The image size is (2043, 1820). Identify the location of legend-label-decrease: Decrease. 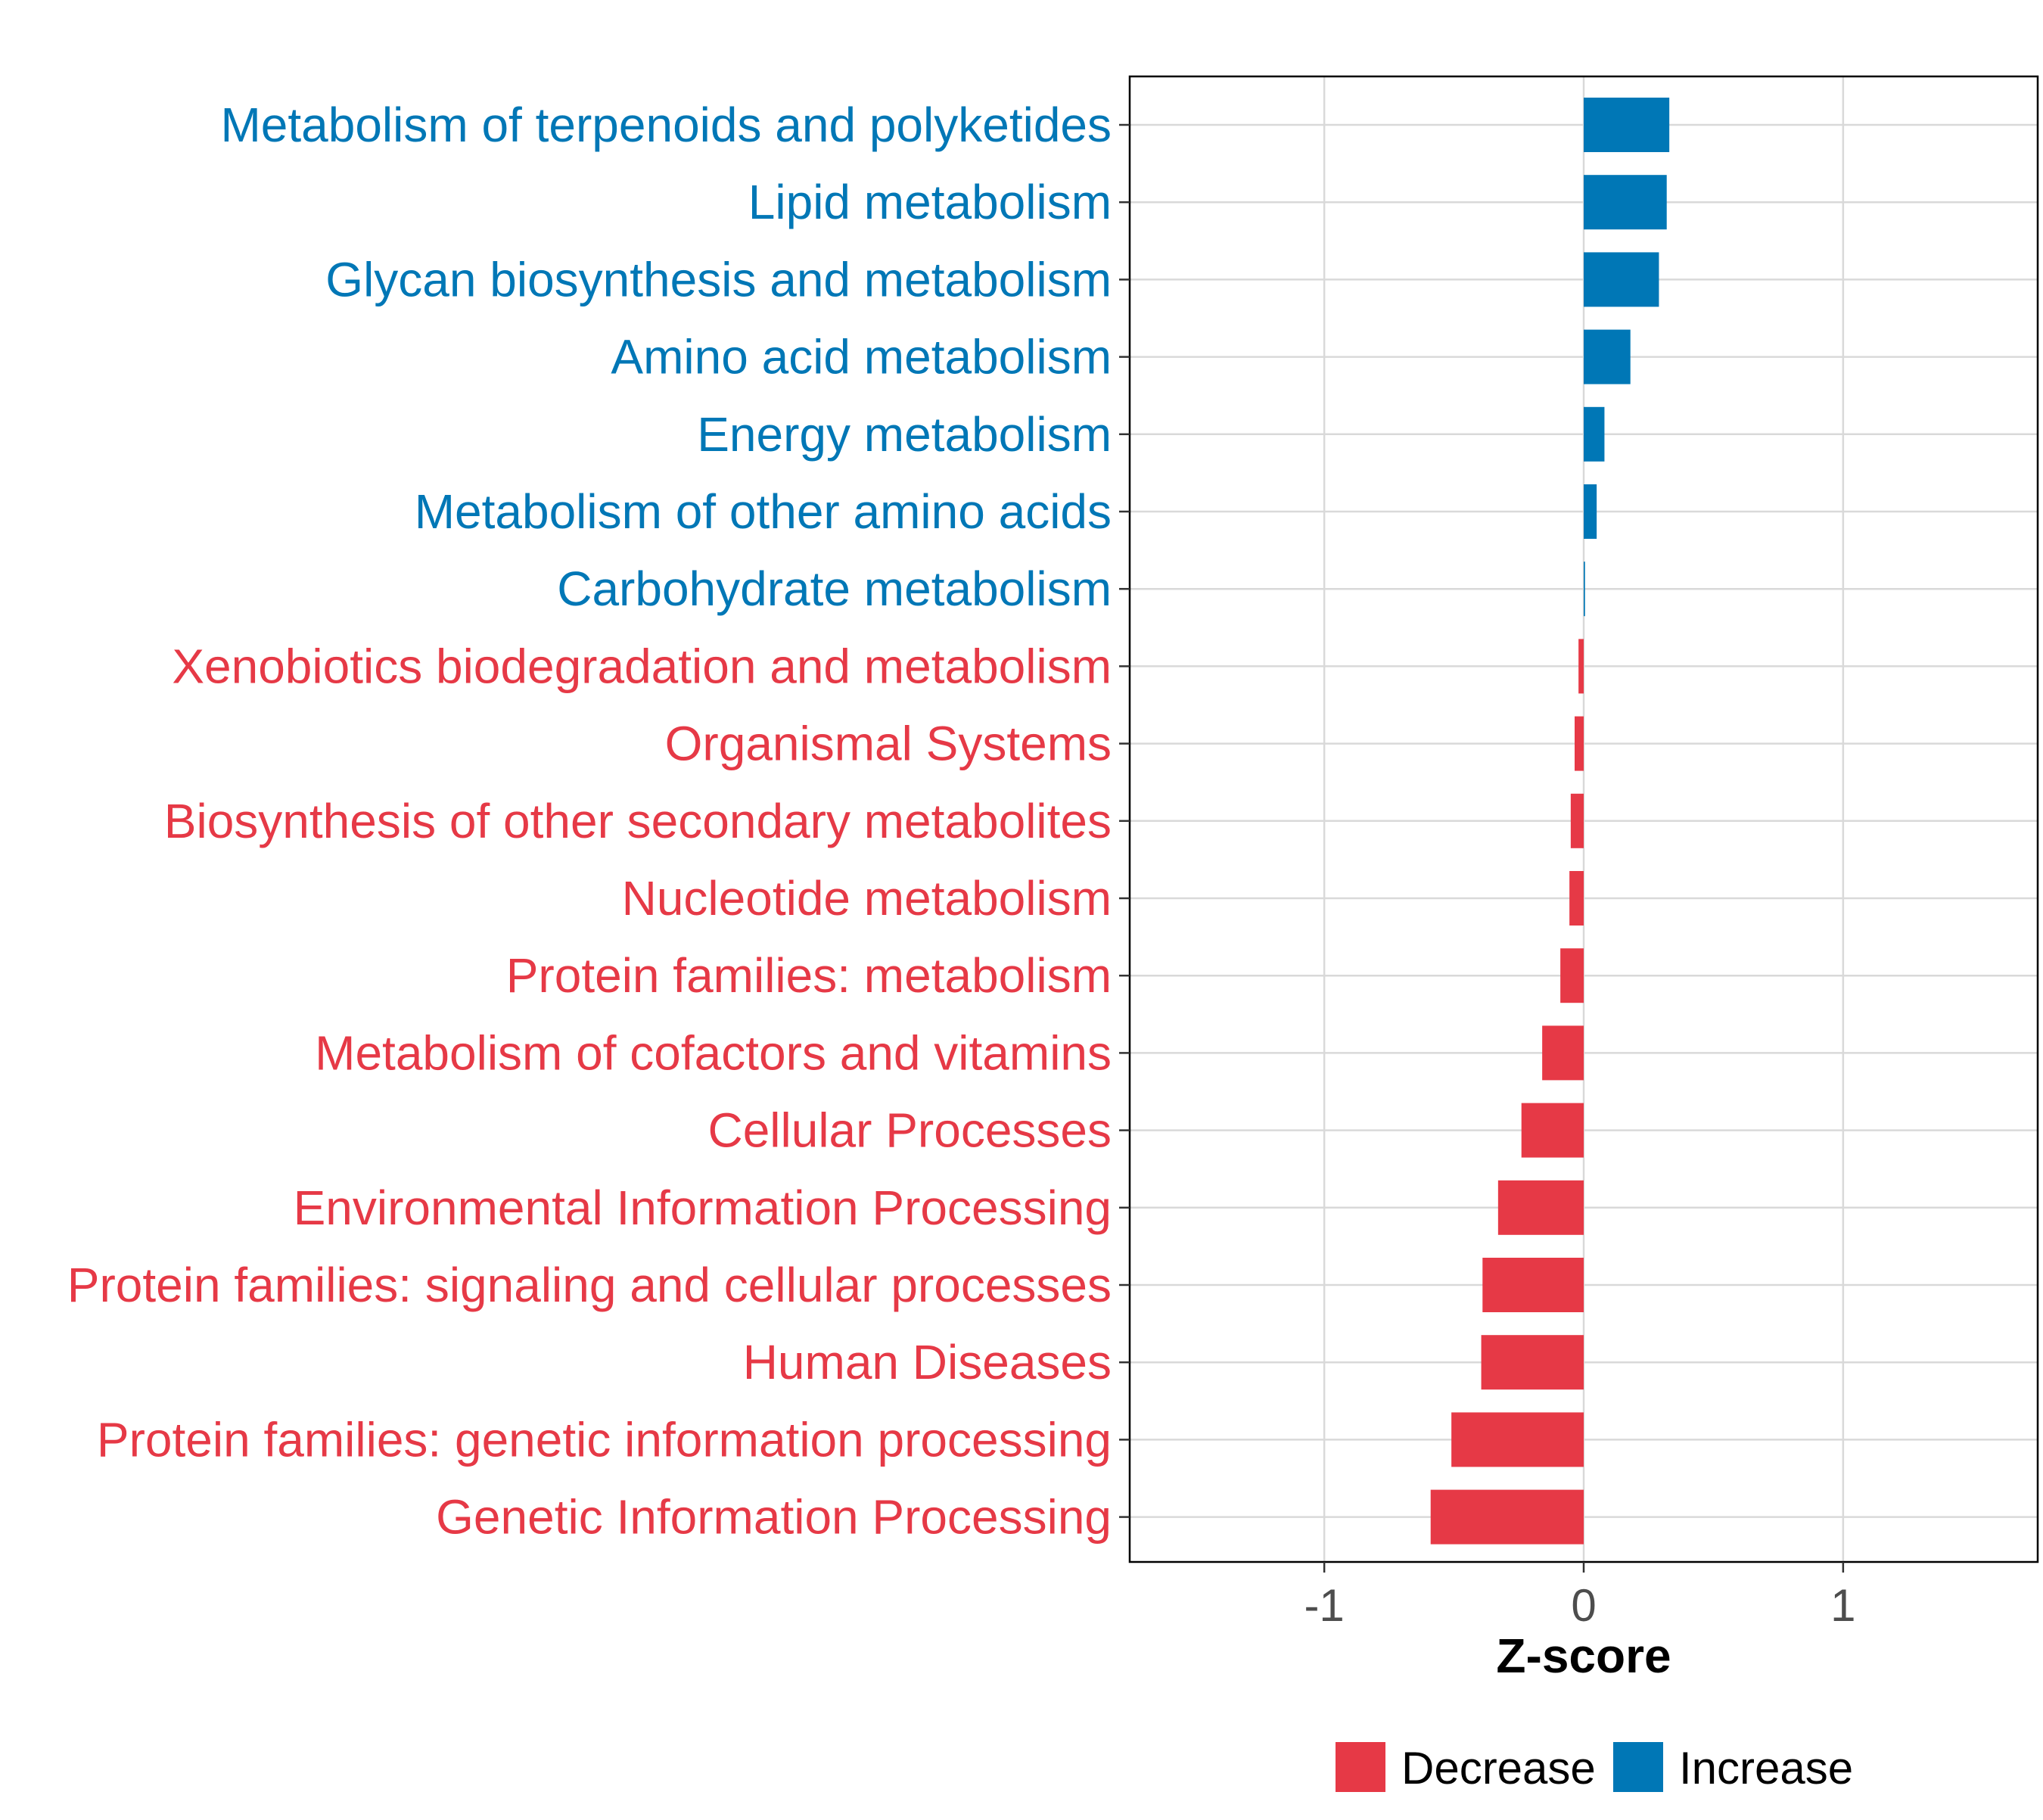
(1499, 1768).